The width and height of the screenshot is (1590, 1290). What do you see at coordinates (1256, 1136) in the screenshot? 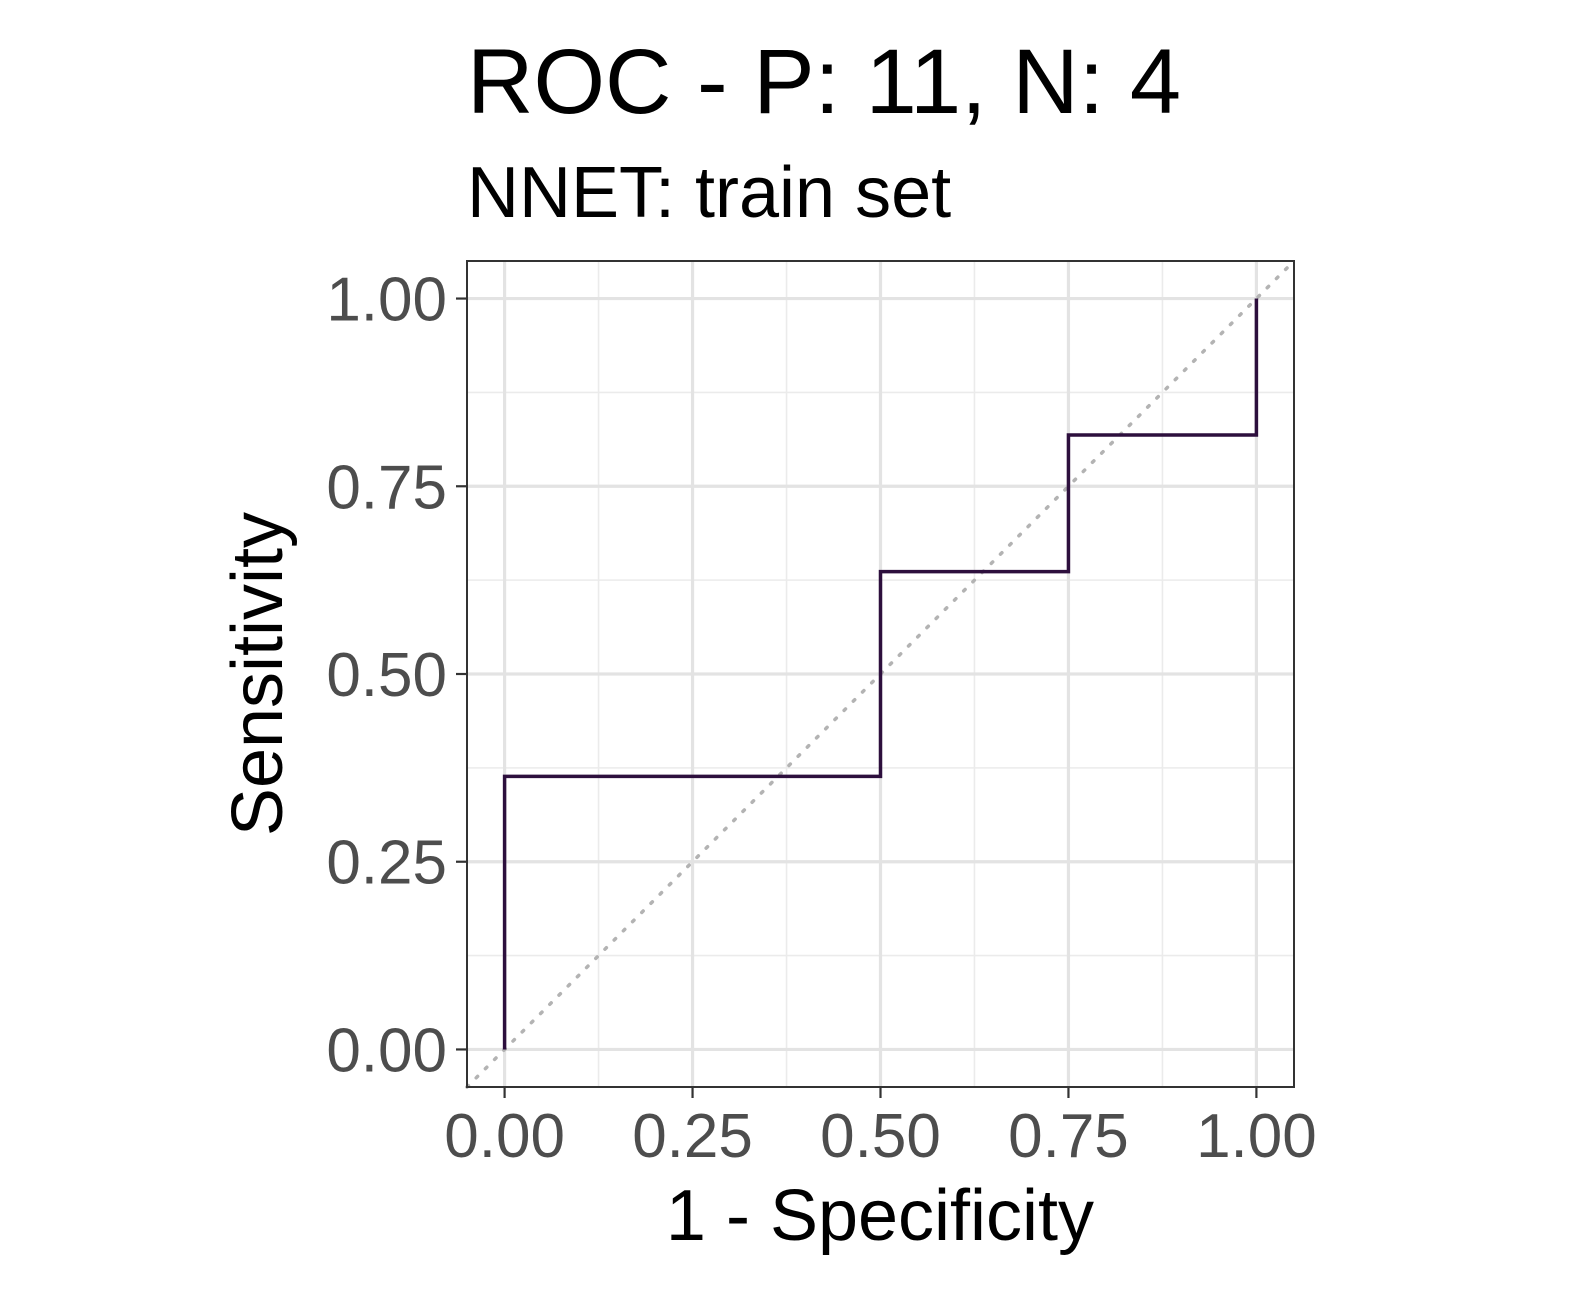
I see `x-tick-label: 1.00` at bounding box center [1256, 1136].